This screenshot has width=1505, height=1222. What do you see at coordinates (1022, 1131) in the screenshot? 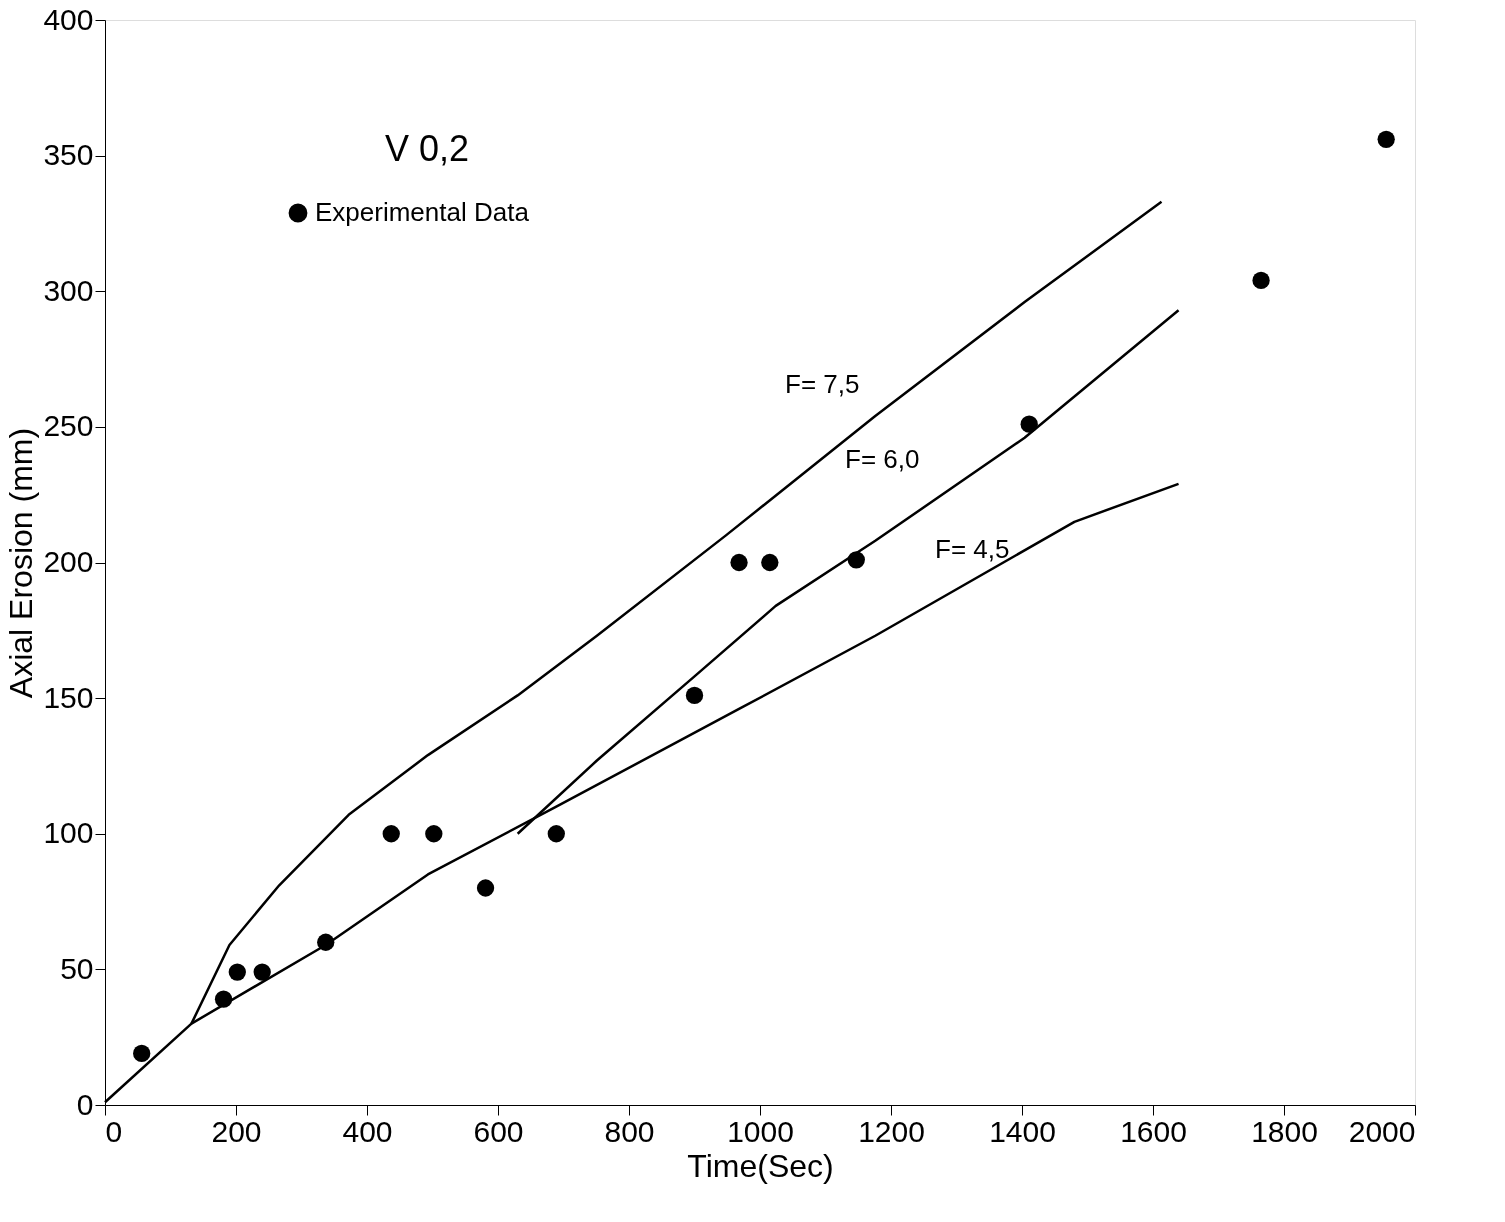
I see `x-tick-label: 1400` at bounding box center [1022, 1131].